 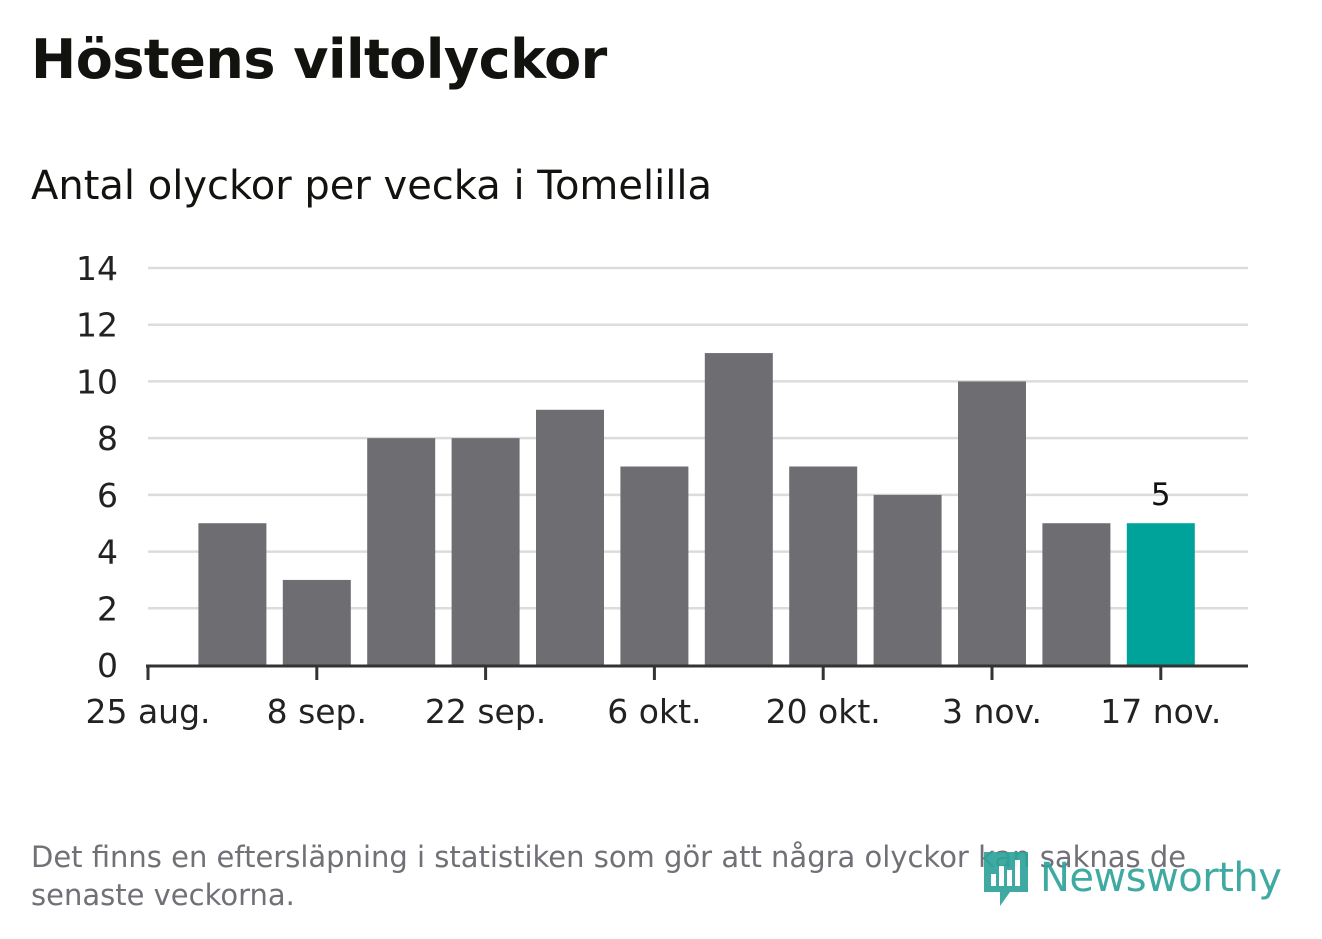 I want to click on x-tick-label: 8 sep., so click(x=317, y=711).